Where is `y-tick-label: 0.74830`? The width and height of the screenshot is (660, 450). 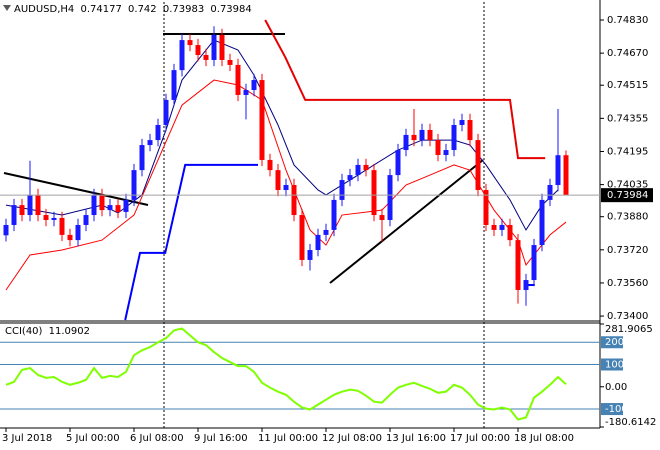 y-tick-label: 0.74830 is located at coordinates (627, 20).